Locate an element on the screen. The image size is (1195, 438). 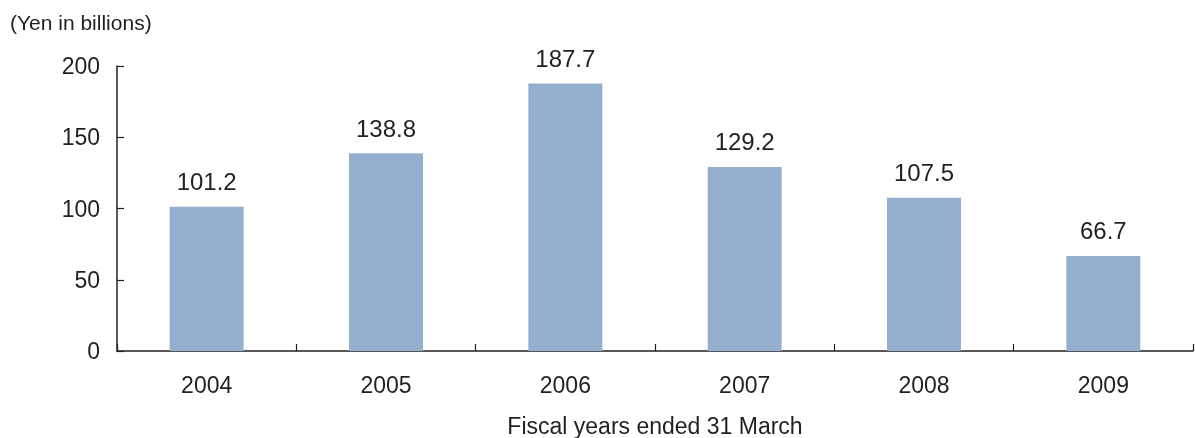
x-tick-label: 2009 is located at coordinates (1103, 384).